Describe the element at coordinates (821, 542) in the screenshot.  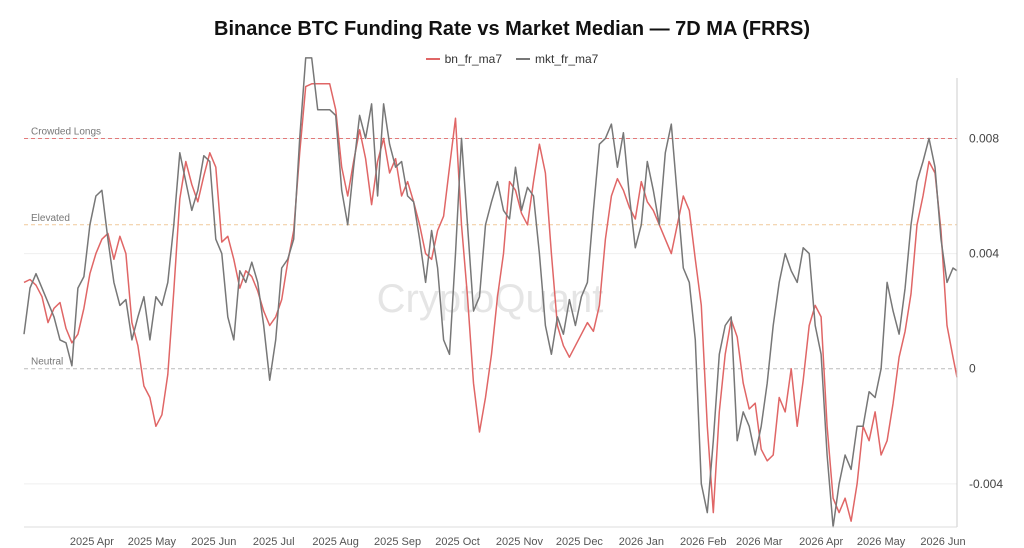
I see `x-tick-label: 2026 Apr` at that location.